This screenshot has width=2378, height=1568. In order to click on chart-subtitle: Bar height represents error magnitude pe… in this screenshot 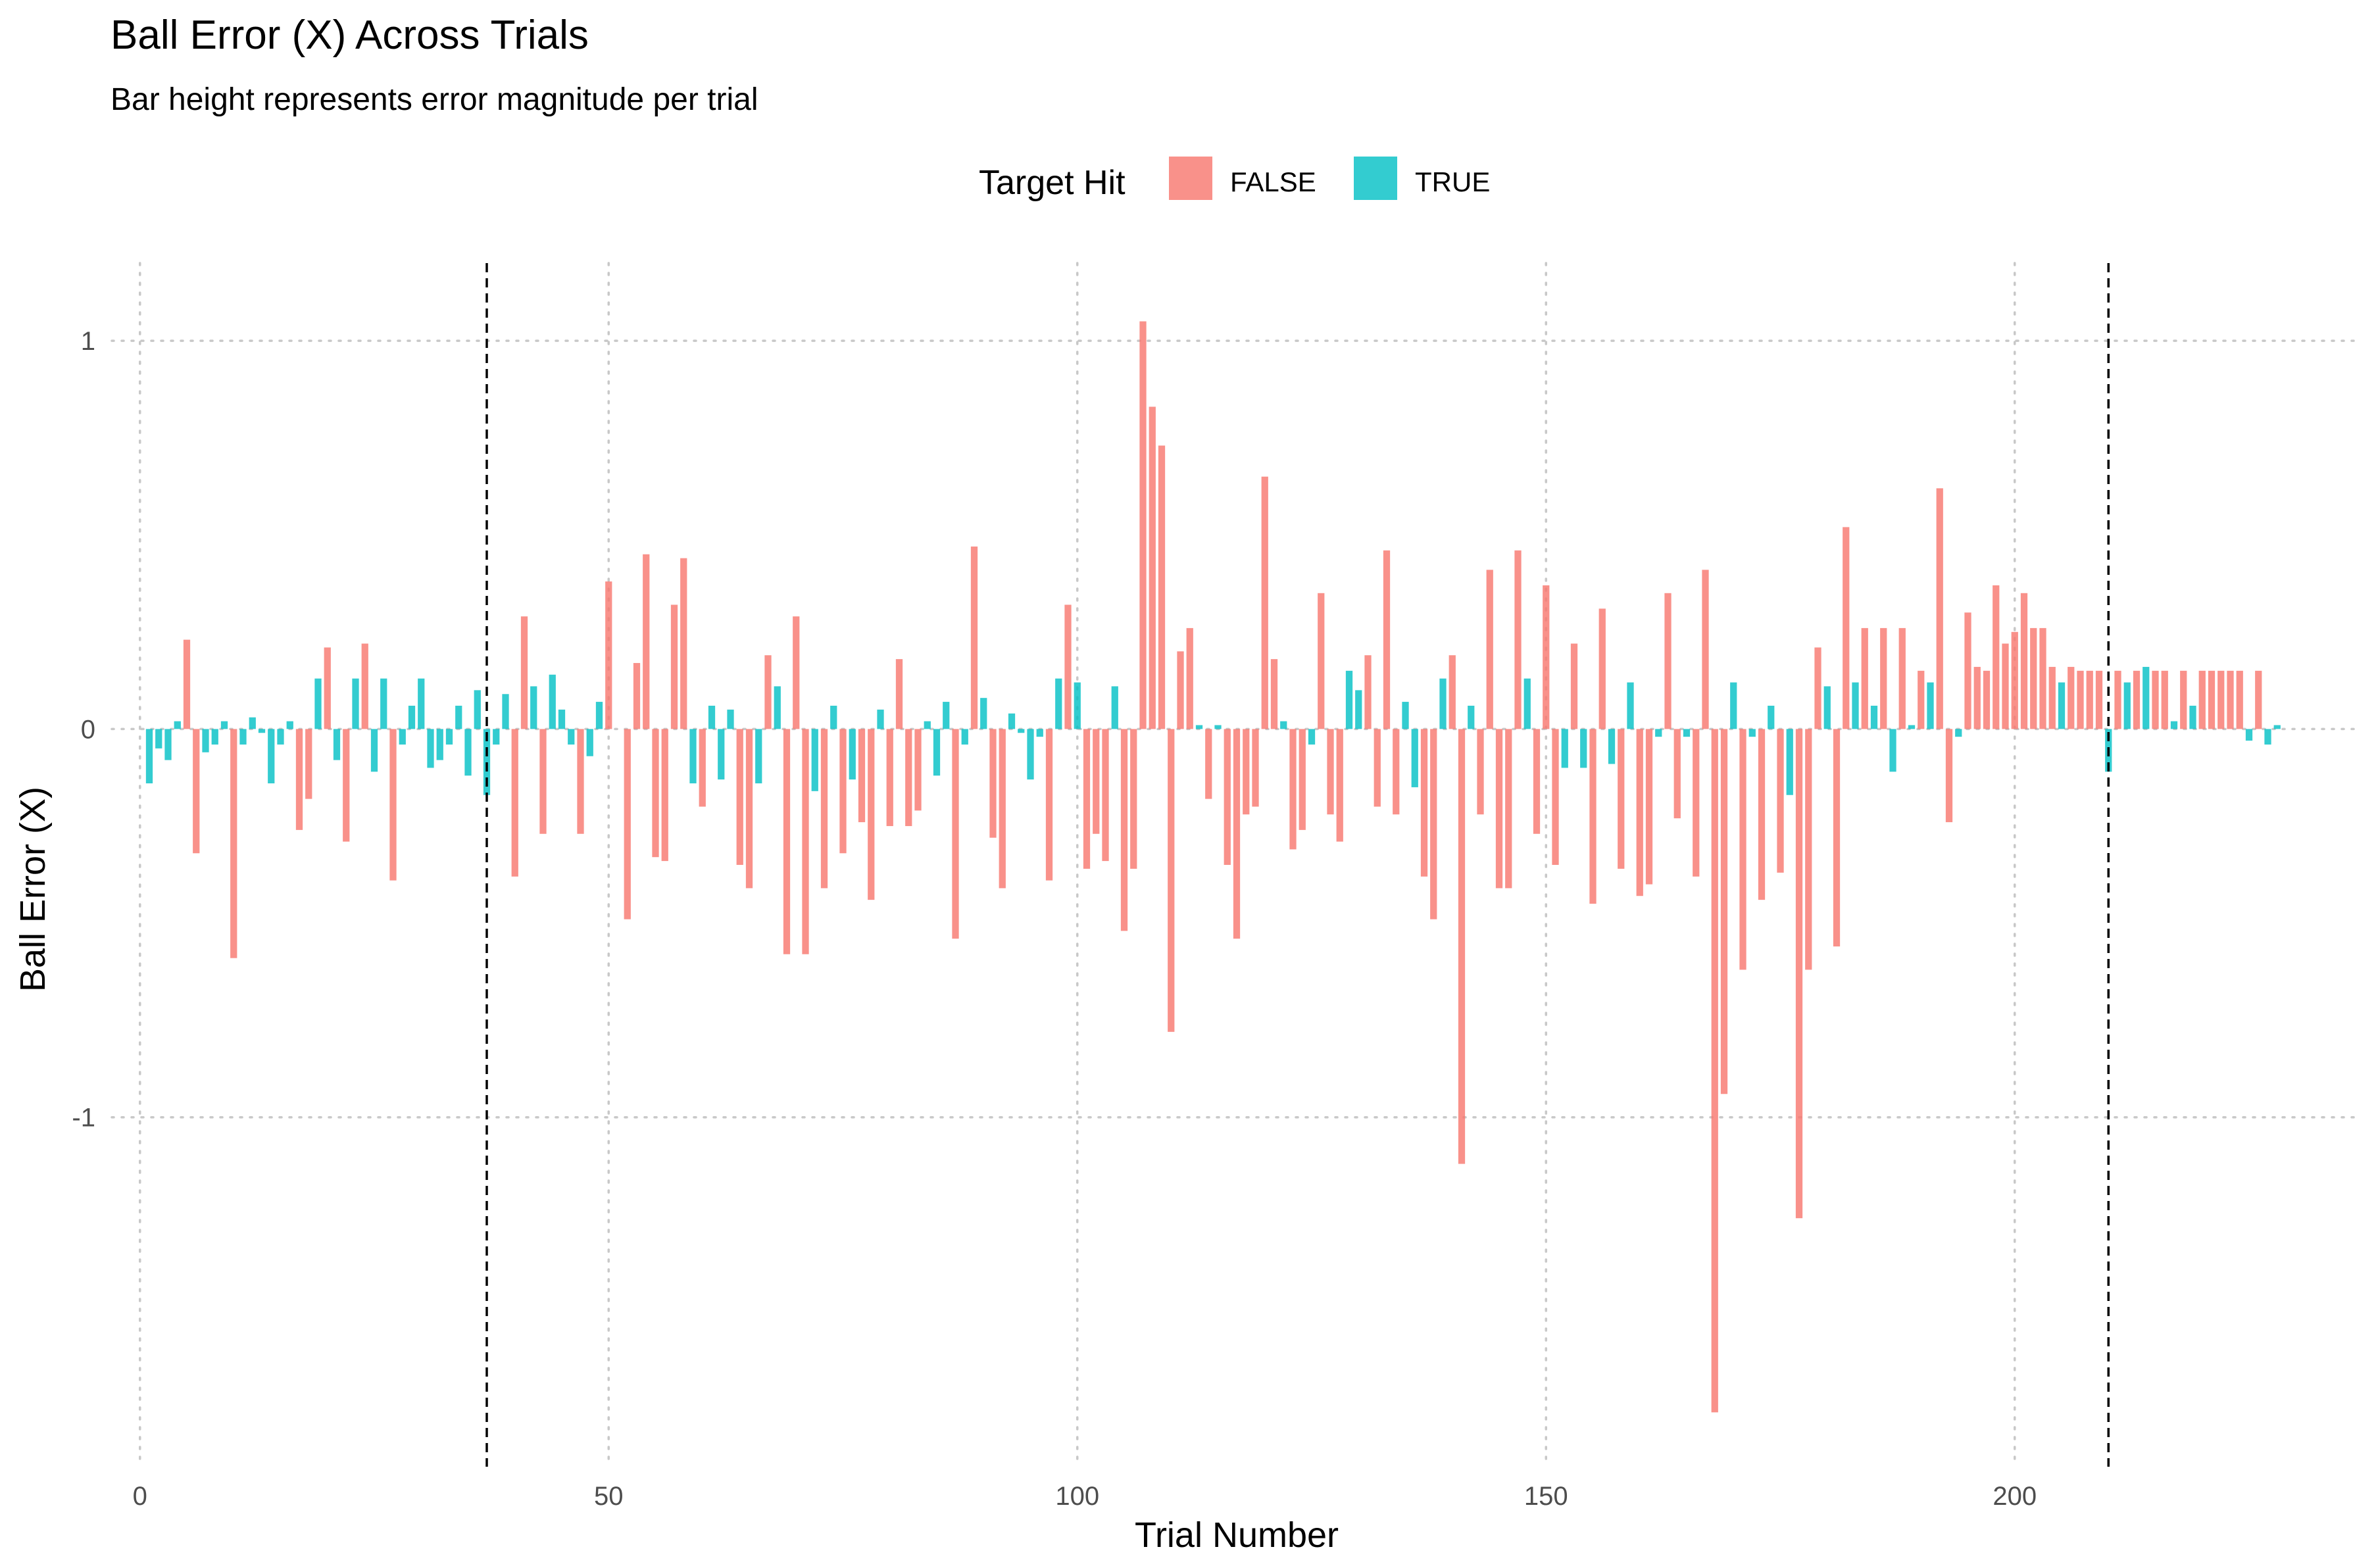, I will do `click(435, 99)`.